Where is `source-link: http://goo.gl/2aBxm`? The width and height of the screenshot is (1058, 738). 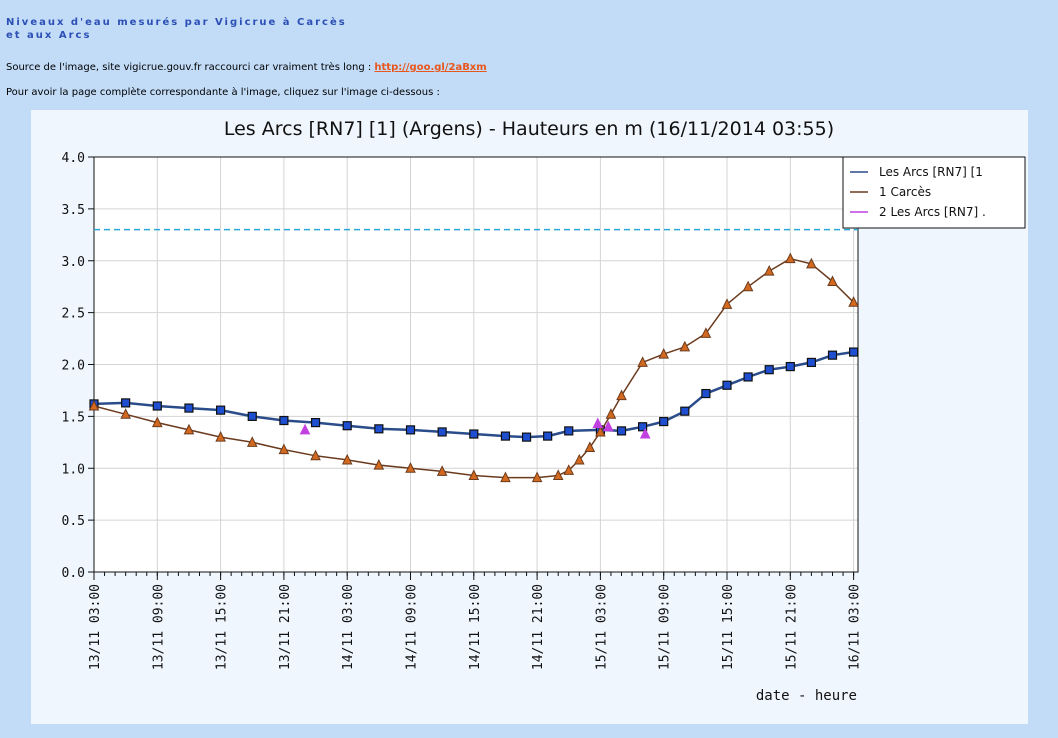 source-link: http://goo.gl/2aBxm is located at coordinates (430, 67).